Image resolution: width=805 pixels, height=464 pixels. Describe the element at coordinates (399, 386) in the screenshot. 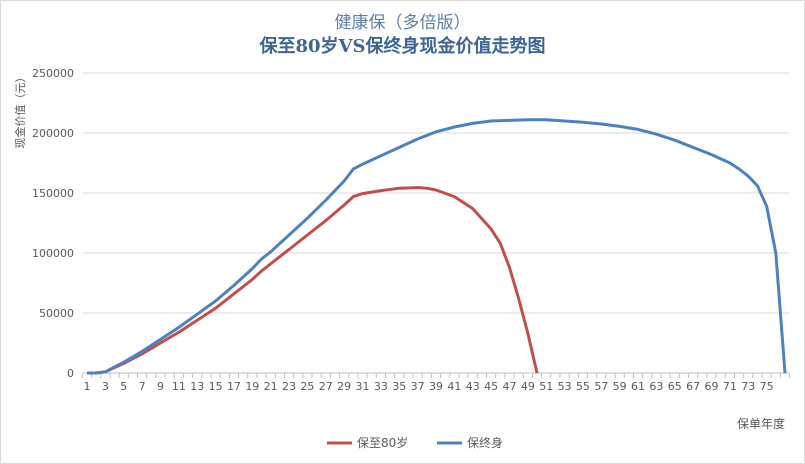

I see `x-tick-label: 35` at that location.